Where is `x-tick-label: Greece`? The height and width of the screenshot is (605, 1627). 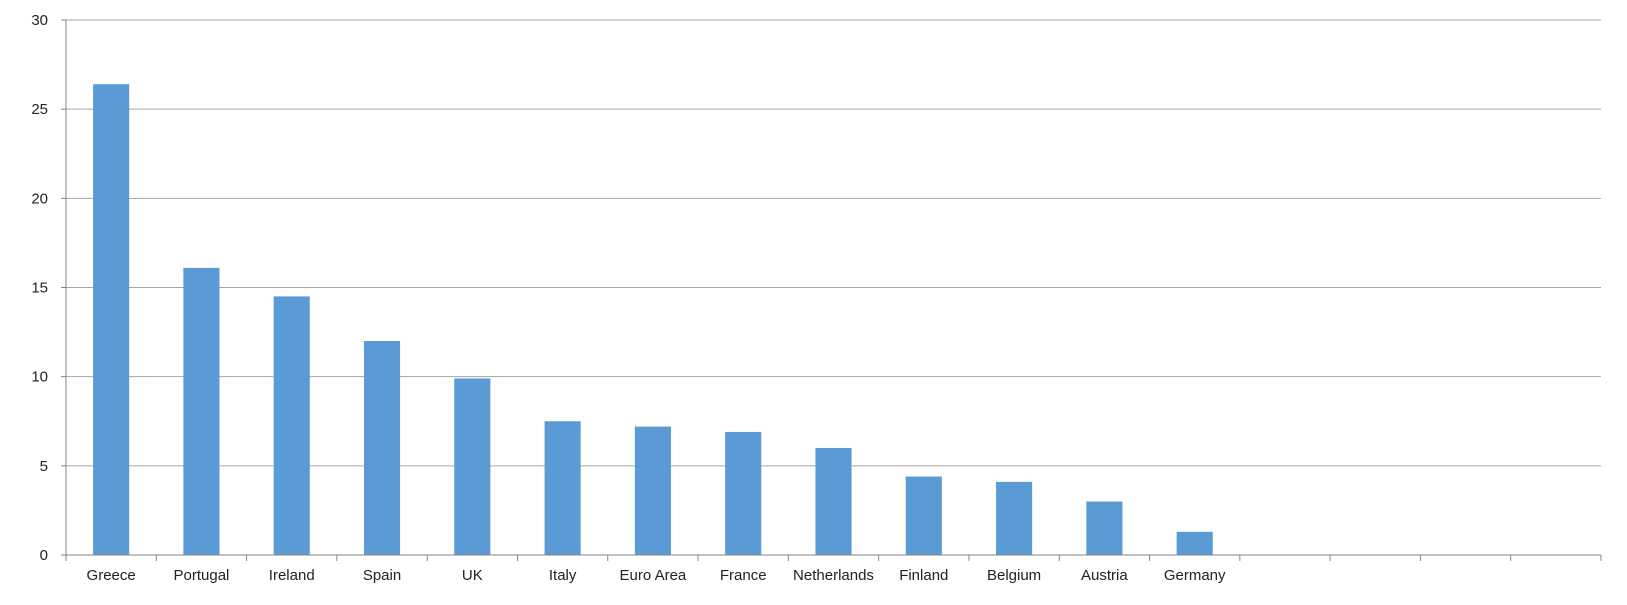 x-tick-label: Greece is located at coordinates (111, 575).